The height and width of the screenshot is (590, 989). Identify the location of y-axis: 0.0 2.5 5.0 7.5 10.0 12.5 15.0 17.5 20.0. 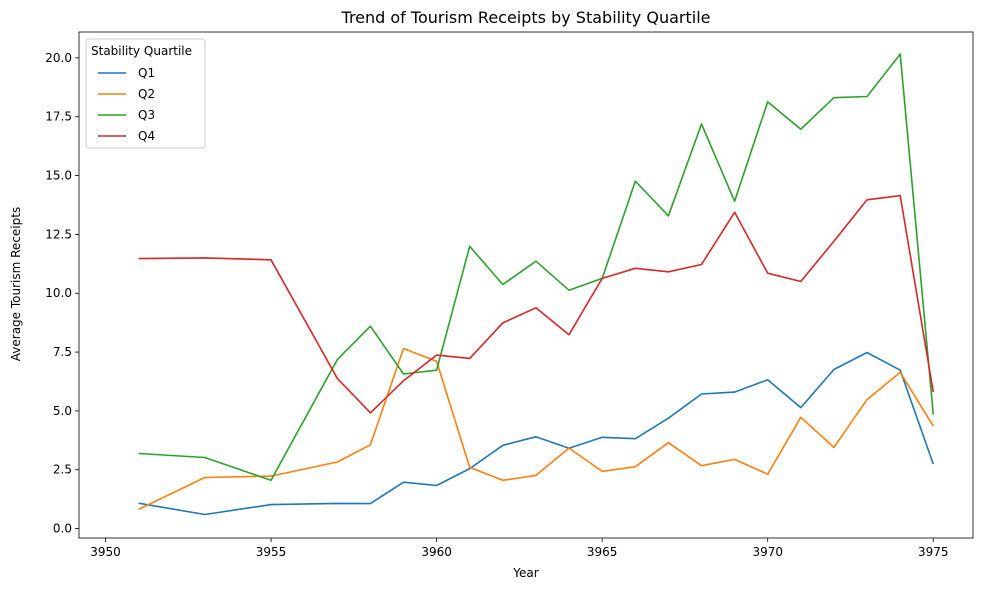
(62, 293).